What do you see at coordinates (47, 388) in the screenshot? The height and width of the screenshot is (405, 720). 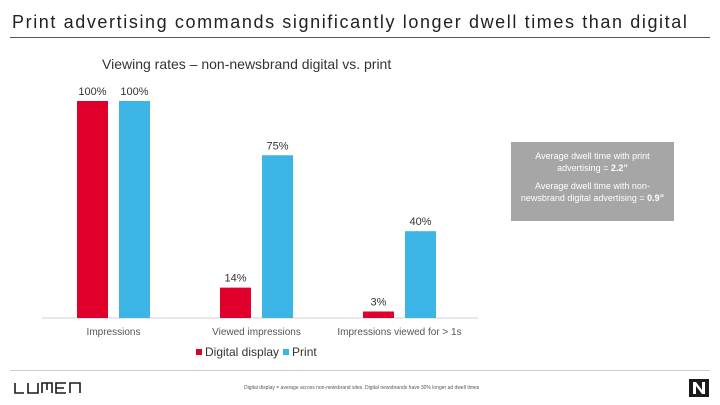 I see `lumen-logo` at bounding box center [47, 388].